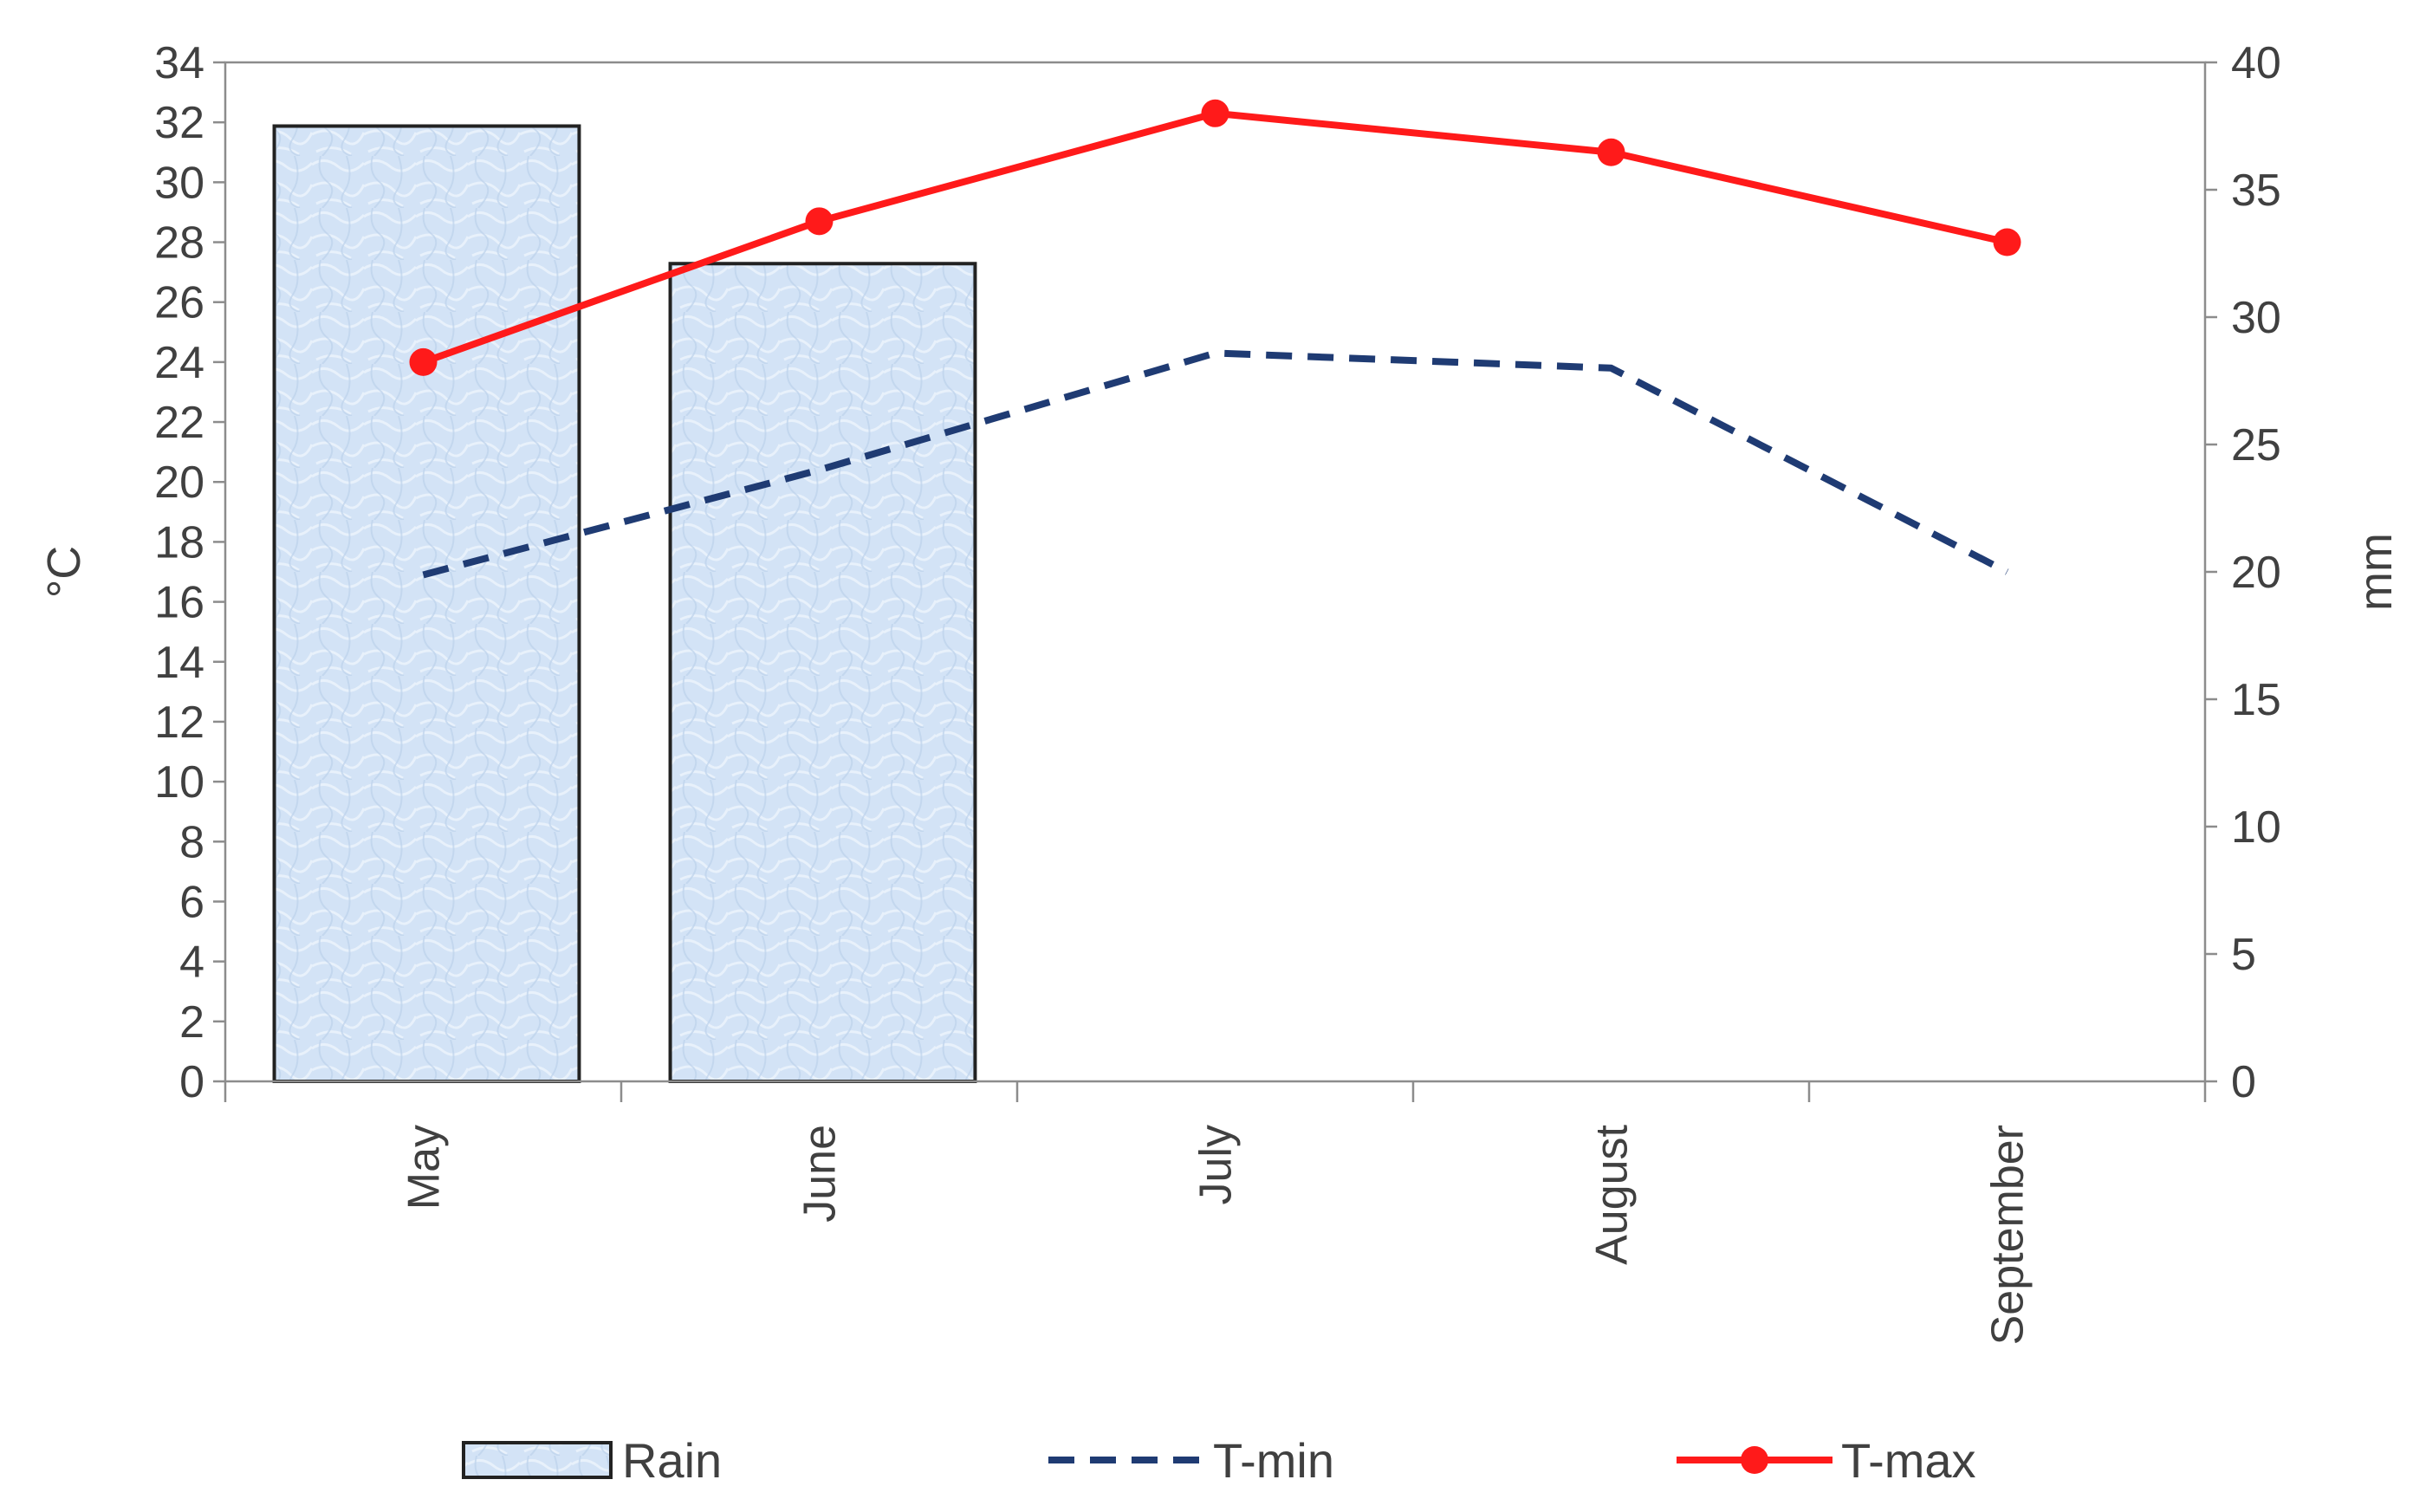 Image resolution: width=2426 pixels, height=1512 pixels. What do you see at coordinates (2008, 1235) in the screenshot?
I see `x-tick-label-september: September` at bounding box center [2008, 1235].